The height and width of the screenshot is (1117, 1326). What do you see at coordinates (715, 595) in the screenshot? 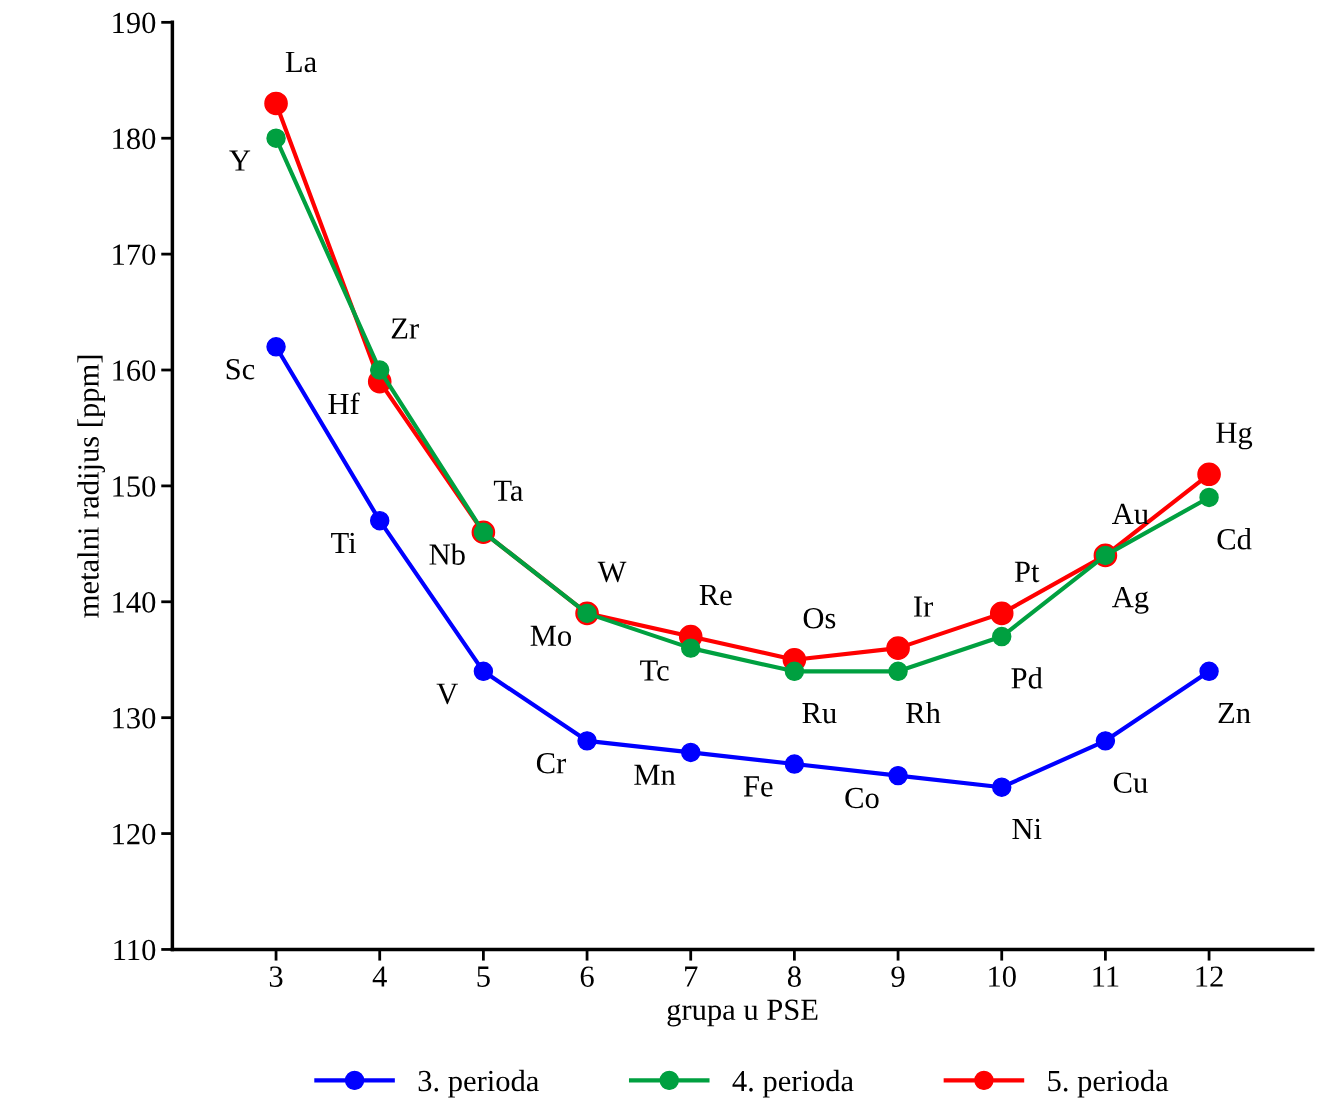
I see `annotation: Re` at bounding box center [715, 595].